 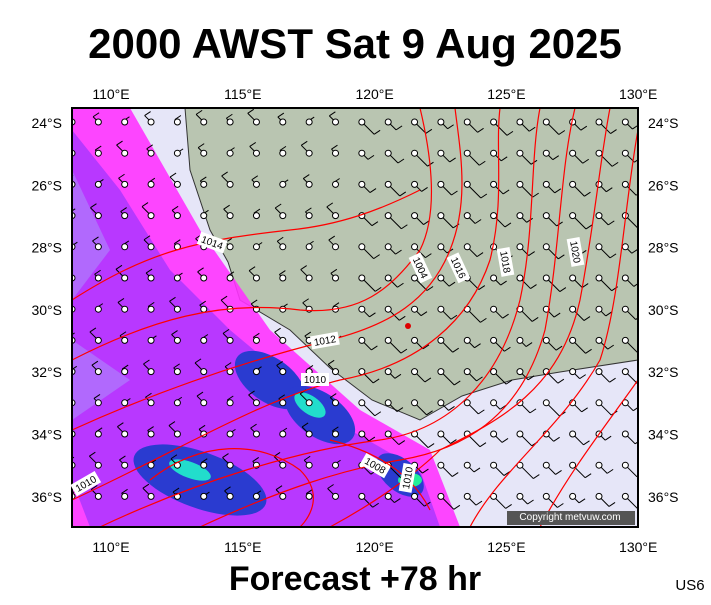 I want to click on lon-label: 110°E, so click(x=110, y=547).